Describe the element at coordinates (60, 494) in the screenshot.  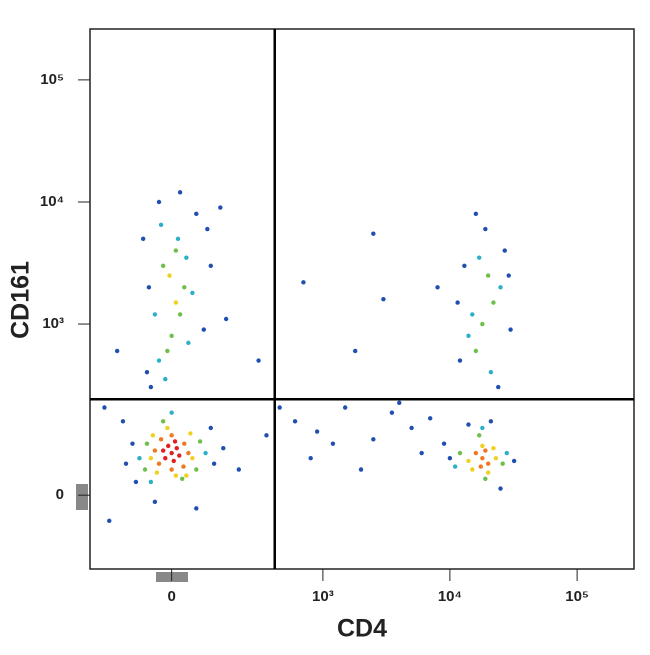
I see `y-tick-label: 0` at that location.